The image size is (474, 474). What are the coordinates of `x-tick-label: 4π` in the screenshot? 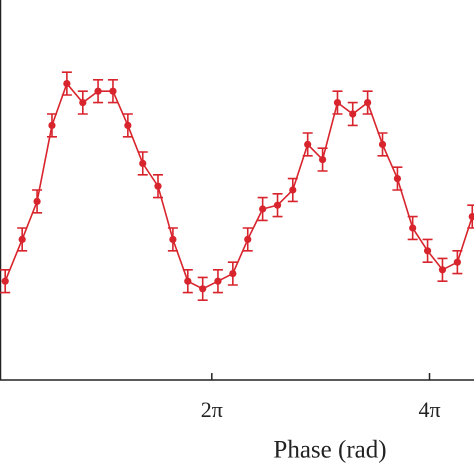 It's located at (429, 409).